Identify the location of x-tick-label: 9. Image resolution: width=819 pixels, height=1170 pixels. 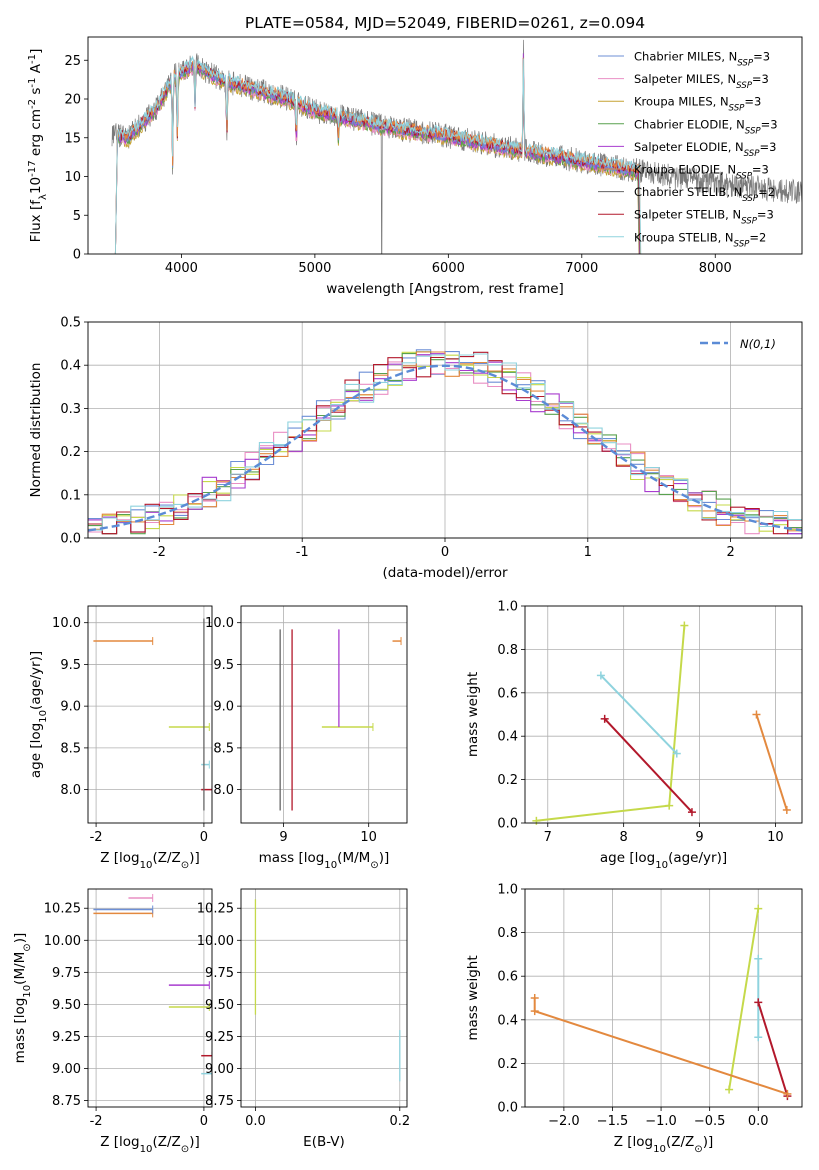
(283, 837).